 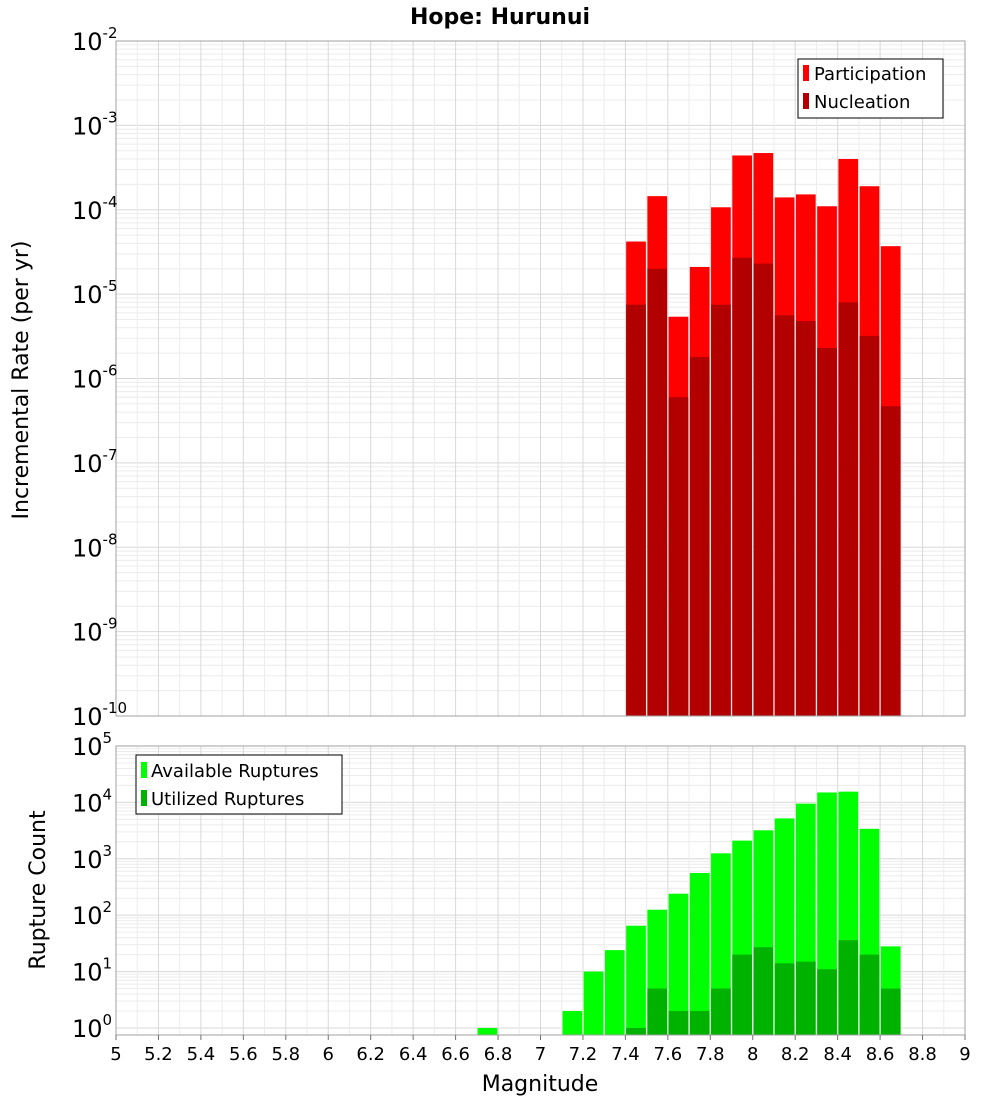 I want to click on x-tick-label: 8.4, so click(x=837, y=1054).